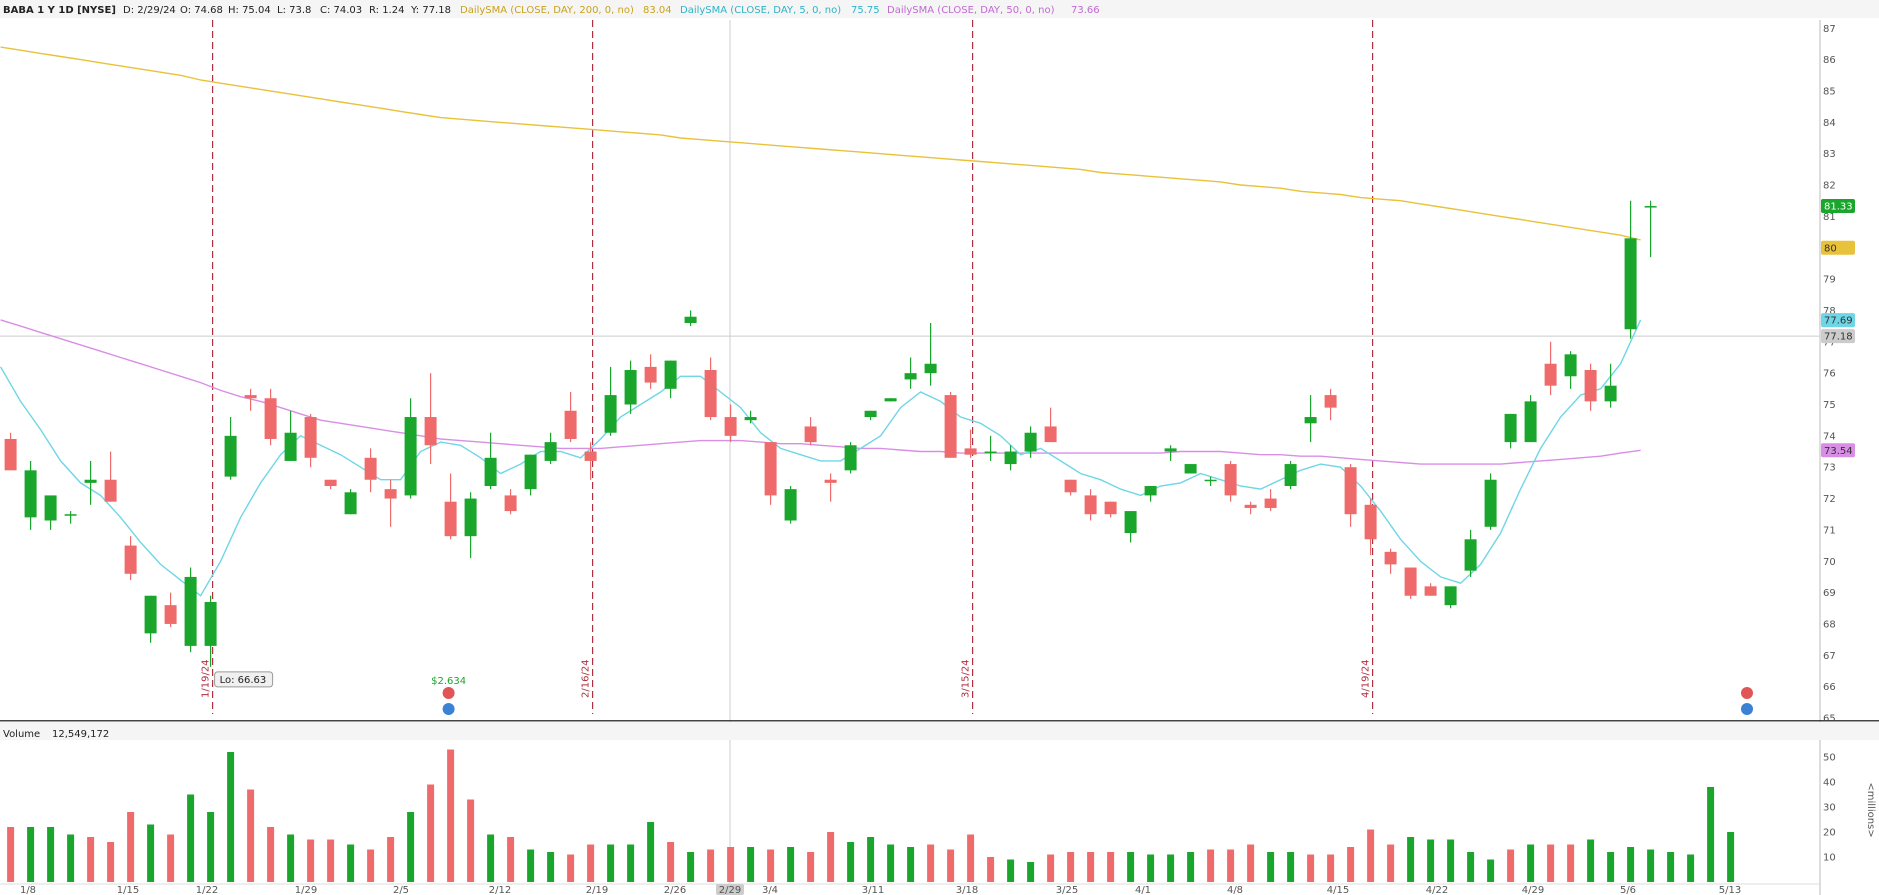 The image size is (1879, 895). Describe the element at coordinates (1829, 468) in the screenshot. I see `price-tick-label: 73` at that location.